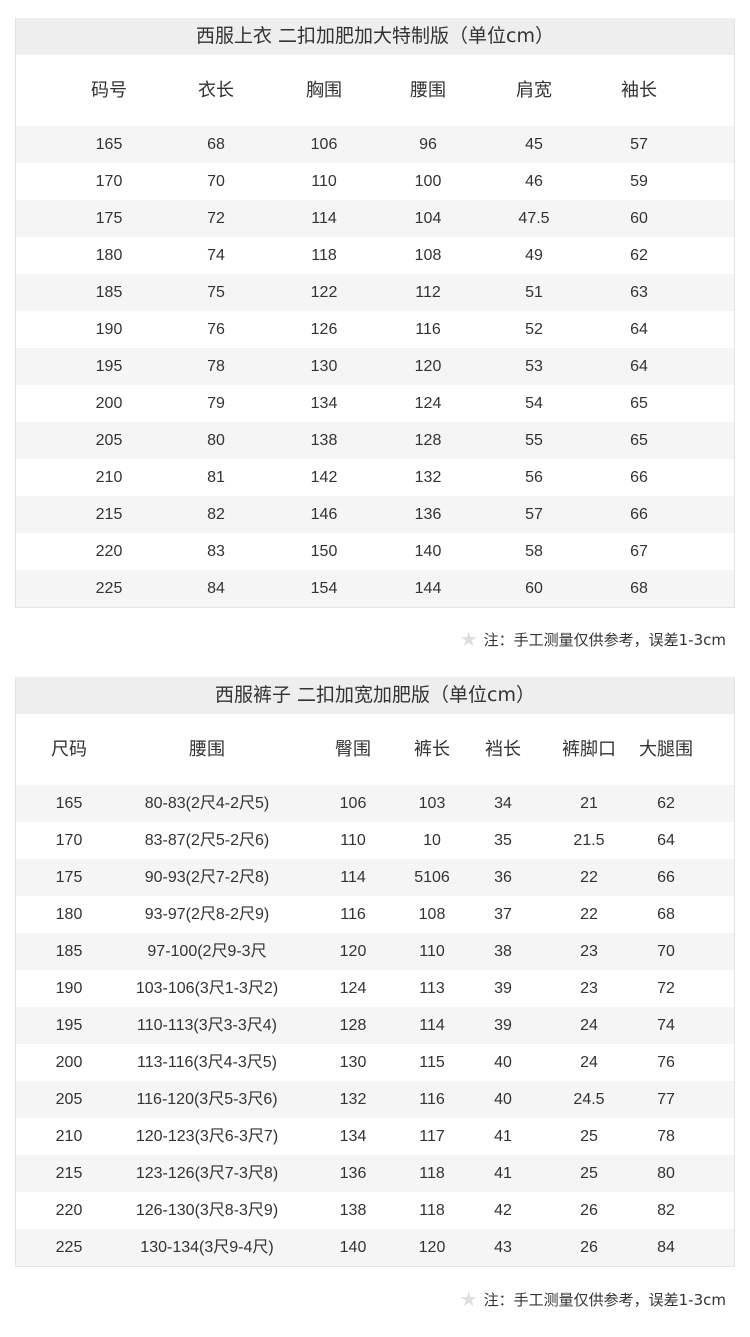 The width and height of the screenshot is (750, 1337). What do you see at coordinates (207, 1062) in the screenshot?
I see `table-cell: 113-116(3尺4-3尺5)` at bounding box center [207, 1062].